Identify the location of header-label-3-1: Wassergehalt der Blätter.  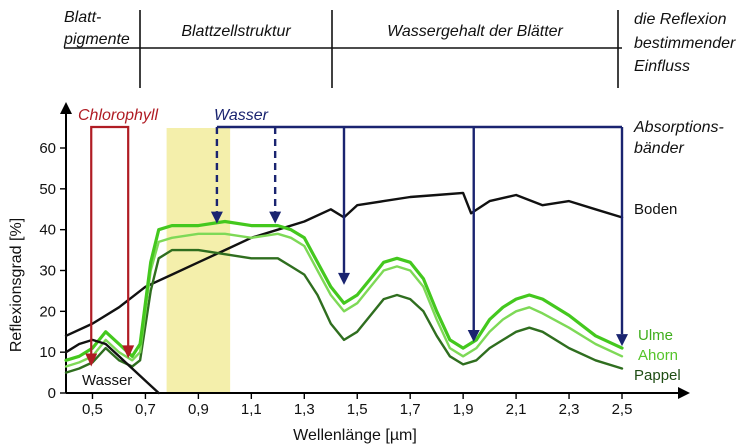
(475, 31).